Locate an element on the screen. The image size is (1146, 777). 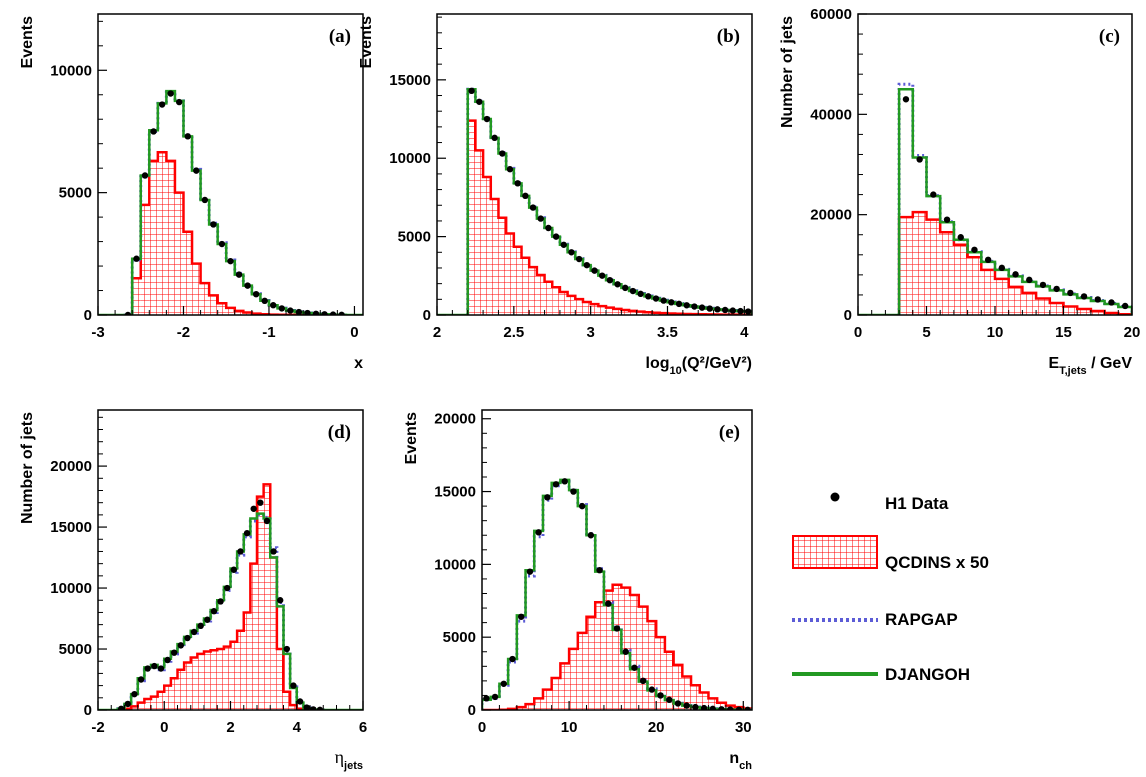
panel-tag: (e) is located at coordinates (729, 432).